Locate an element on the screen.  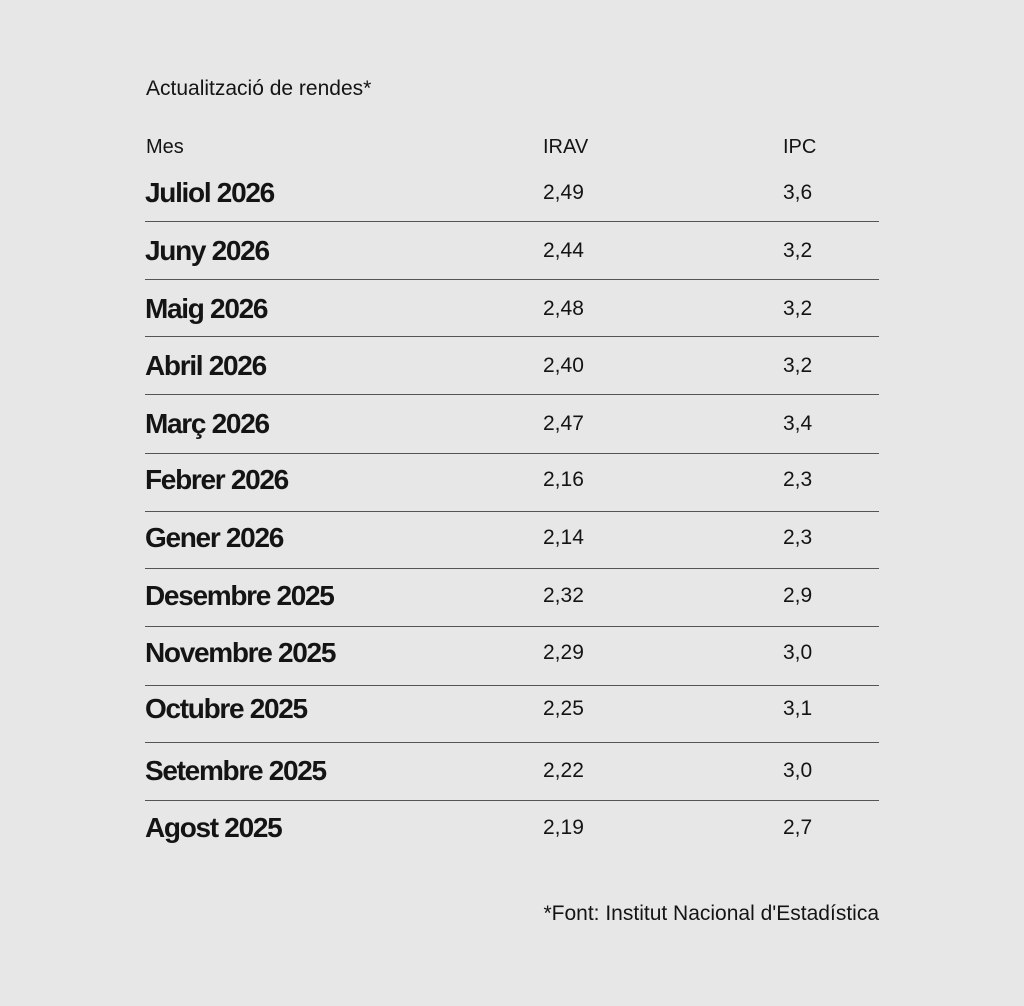
row-irav: 2,47 is located at coordinates (563, 423).